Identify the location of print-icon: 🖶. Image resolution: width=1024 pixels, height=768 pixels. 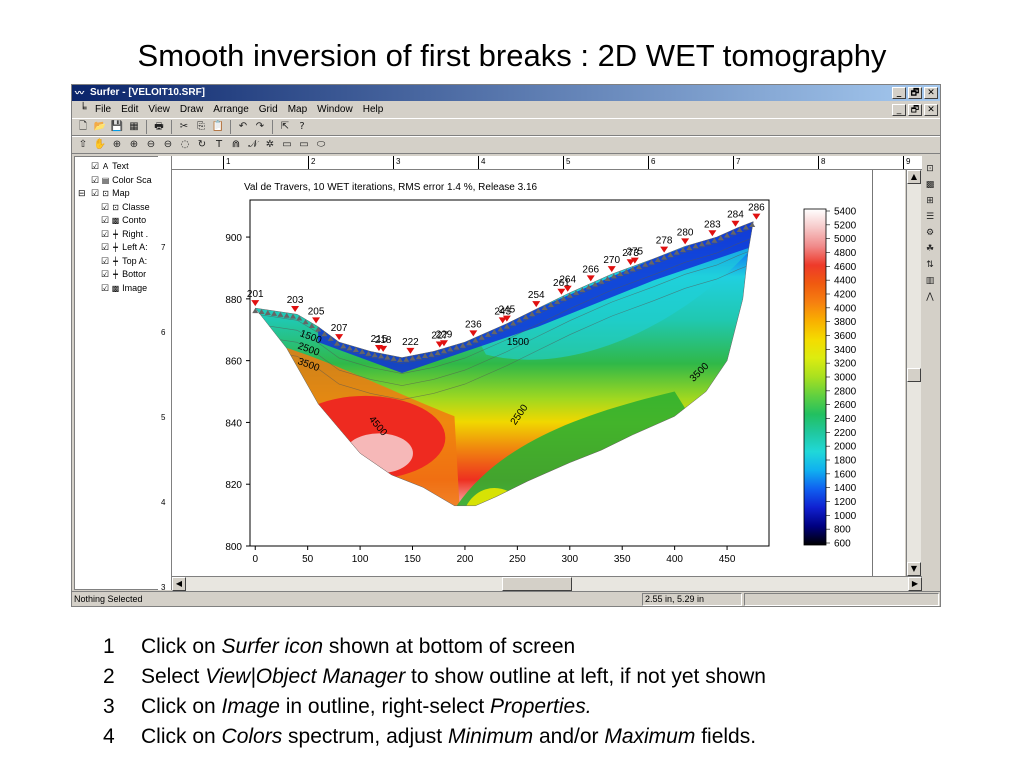
(159, 126).